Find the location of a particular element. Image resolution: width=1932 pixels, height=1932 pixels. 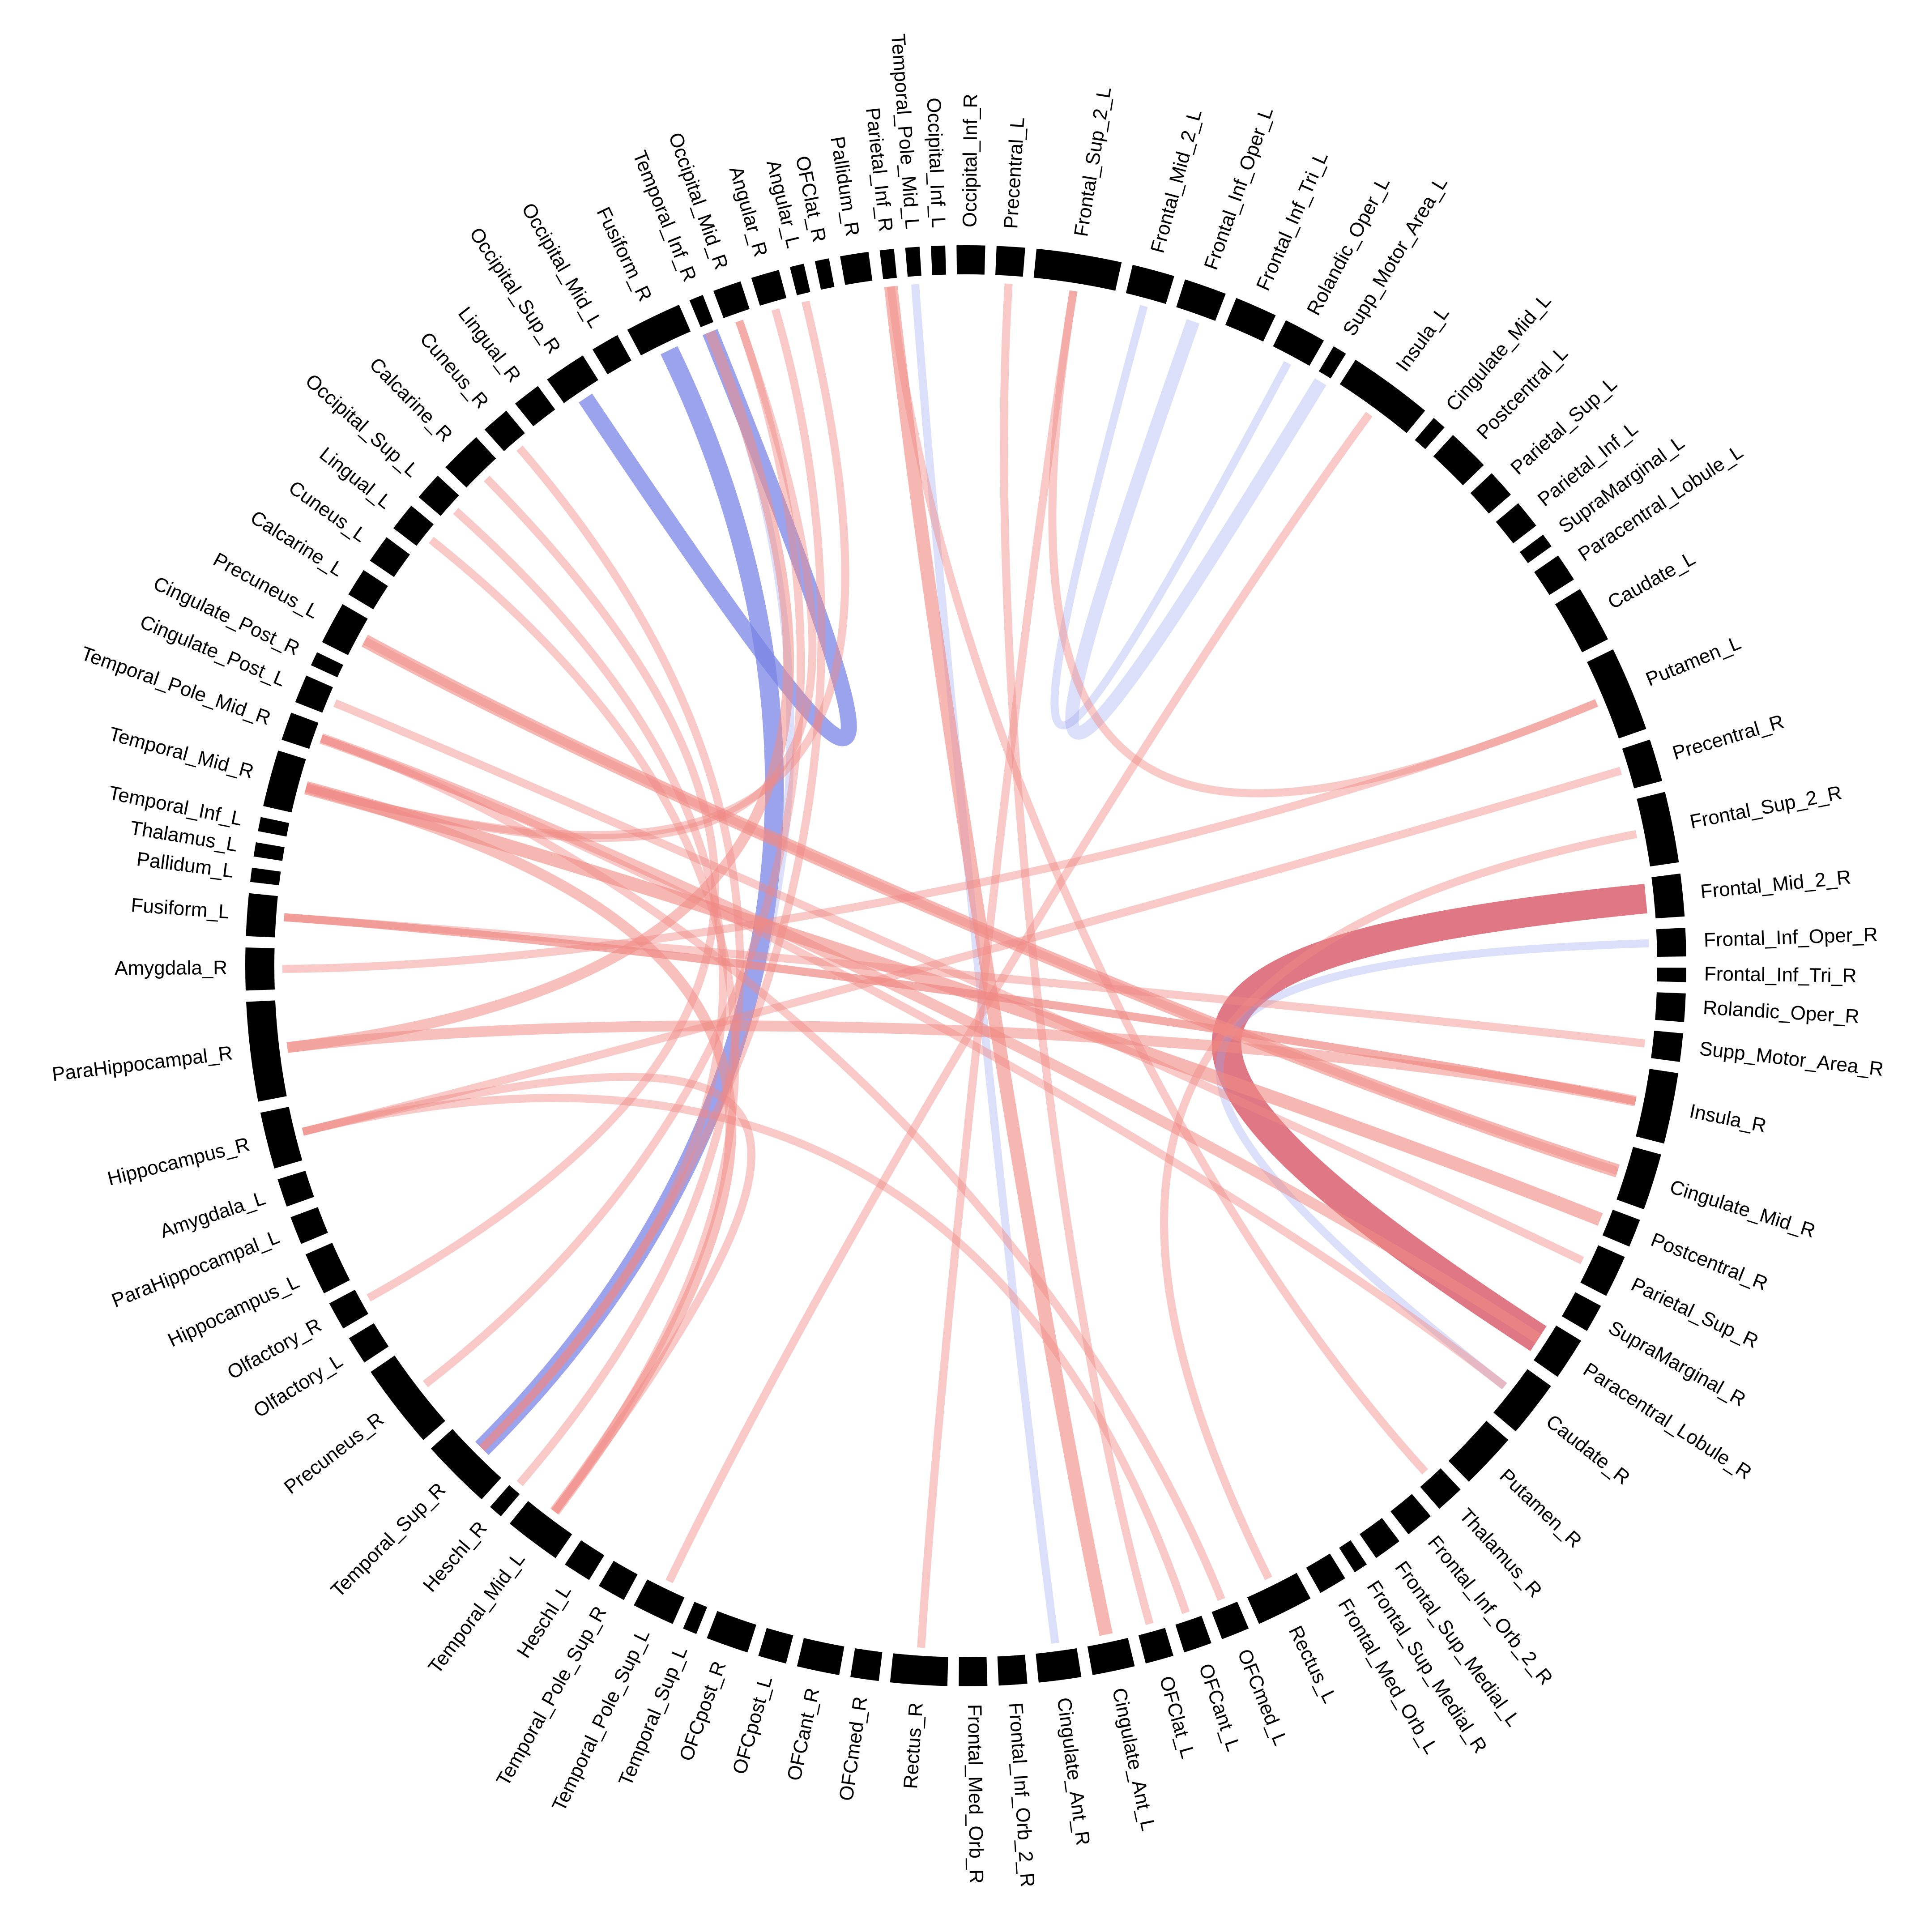

link-hippocampus-r-to-precentral-r is located at coordinates (962, 951).